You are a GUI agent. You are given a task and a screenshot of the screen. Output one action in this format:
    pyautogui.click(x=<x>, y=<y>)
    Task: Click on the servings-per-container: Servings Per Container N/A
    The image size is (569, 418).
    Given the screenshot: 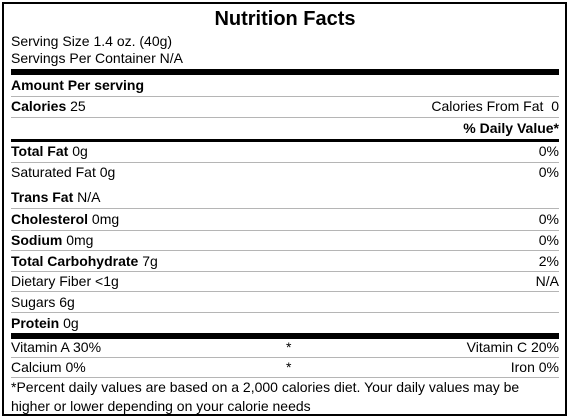 What is the action you would take?
    pyautogui.click(x=97, y=58)
    